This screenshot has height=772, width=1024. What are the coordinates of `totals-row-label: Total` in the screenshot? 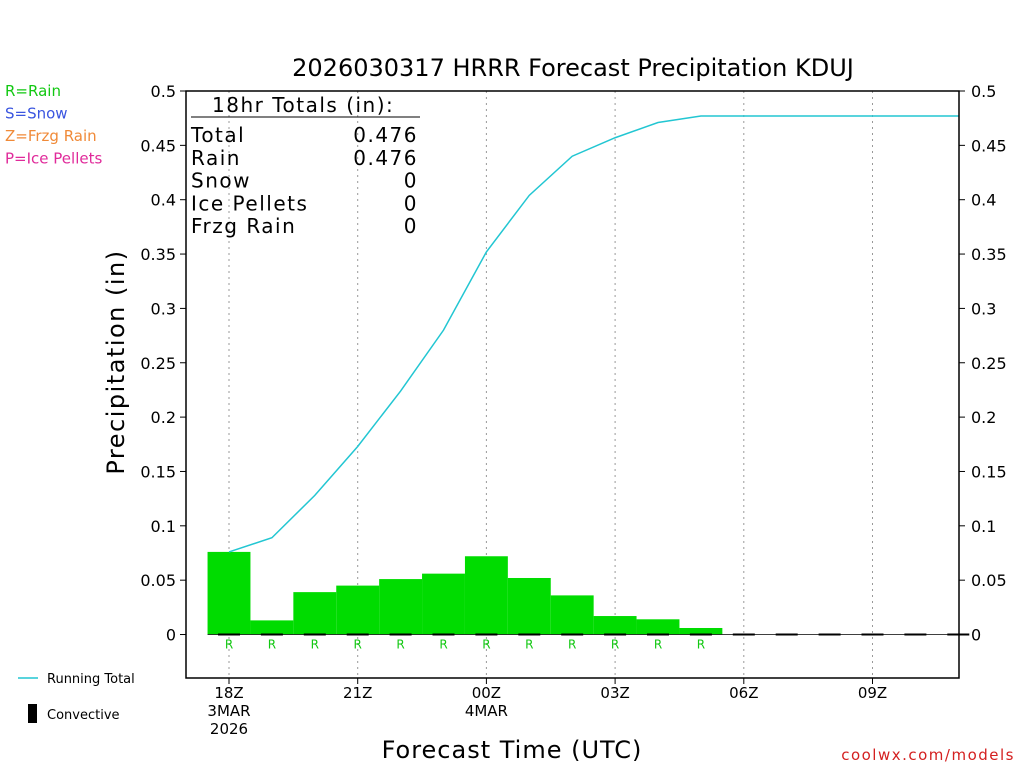 It's located at (217, 135).